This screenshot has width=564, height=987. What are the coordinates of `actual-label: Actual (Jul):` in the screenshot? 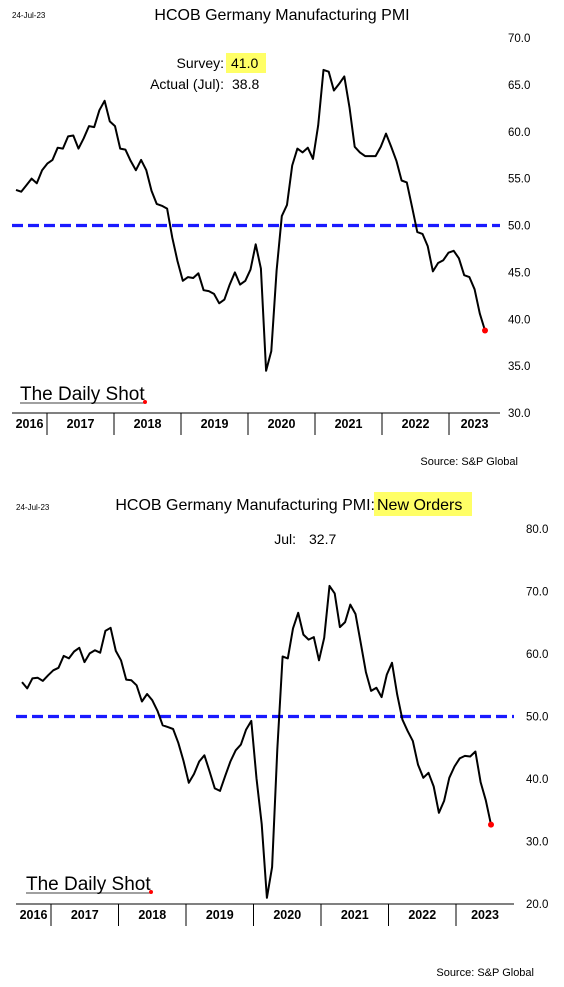 It's located at (187, 84).